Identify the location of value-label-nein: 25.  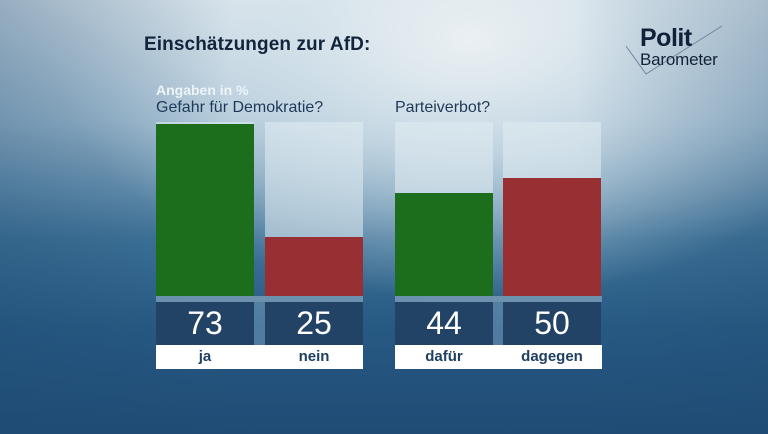
(314, 323).